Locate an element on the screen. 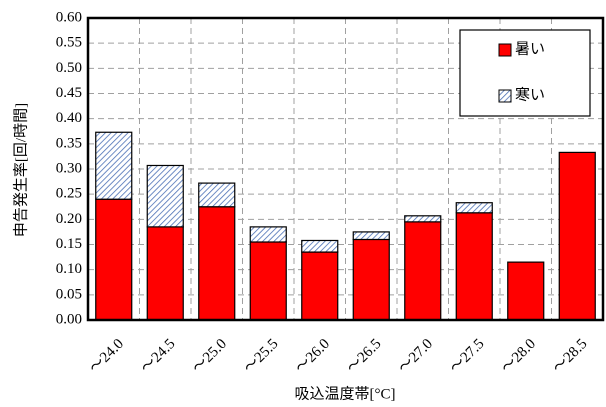 This screenshot has width=606, height=407. y-tick-label: 0.15 is located at coordinates (69, 244).